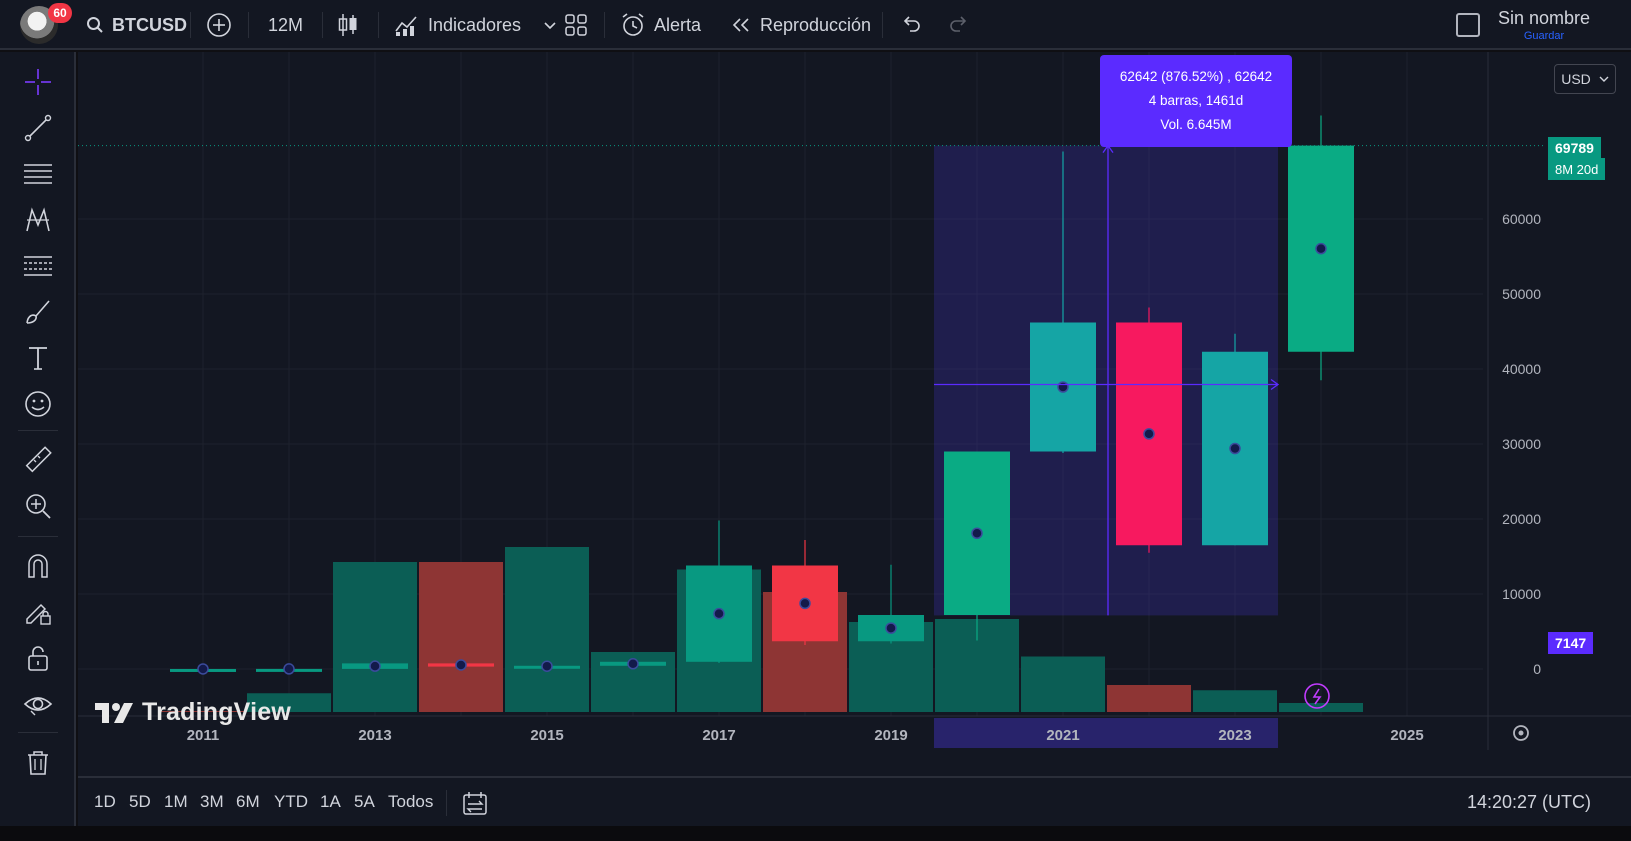 The height and width of the screenshot is (841, 1631). What do you see at coordinates (800, 25) in the screenshot?
I see `replay-button: Reproducción` at bounding box center [800, 25].